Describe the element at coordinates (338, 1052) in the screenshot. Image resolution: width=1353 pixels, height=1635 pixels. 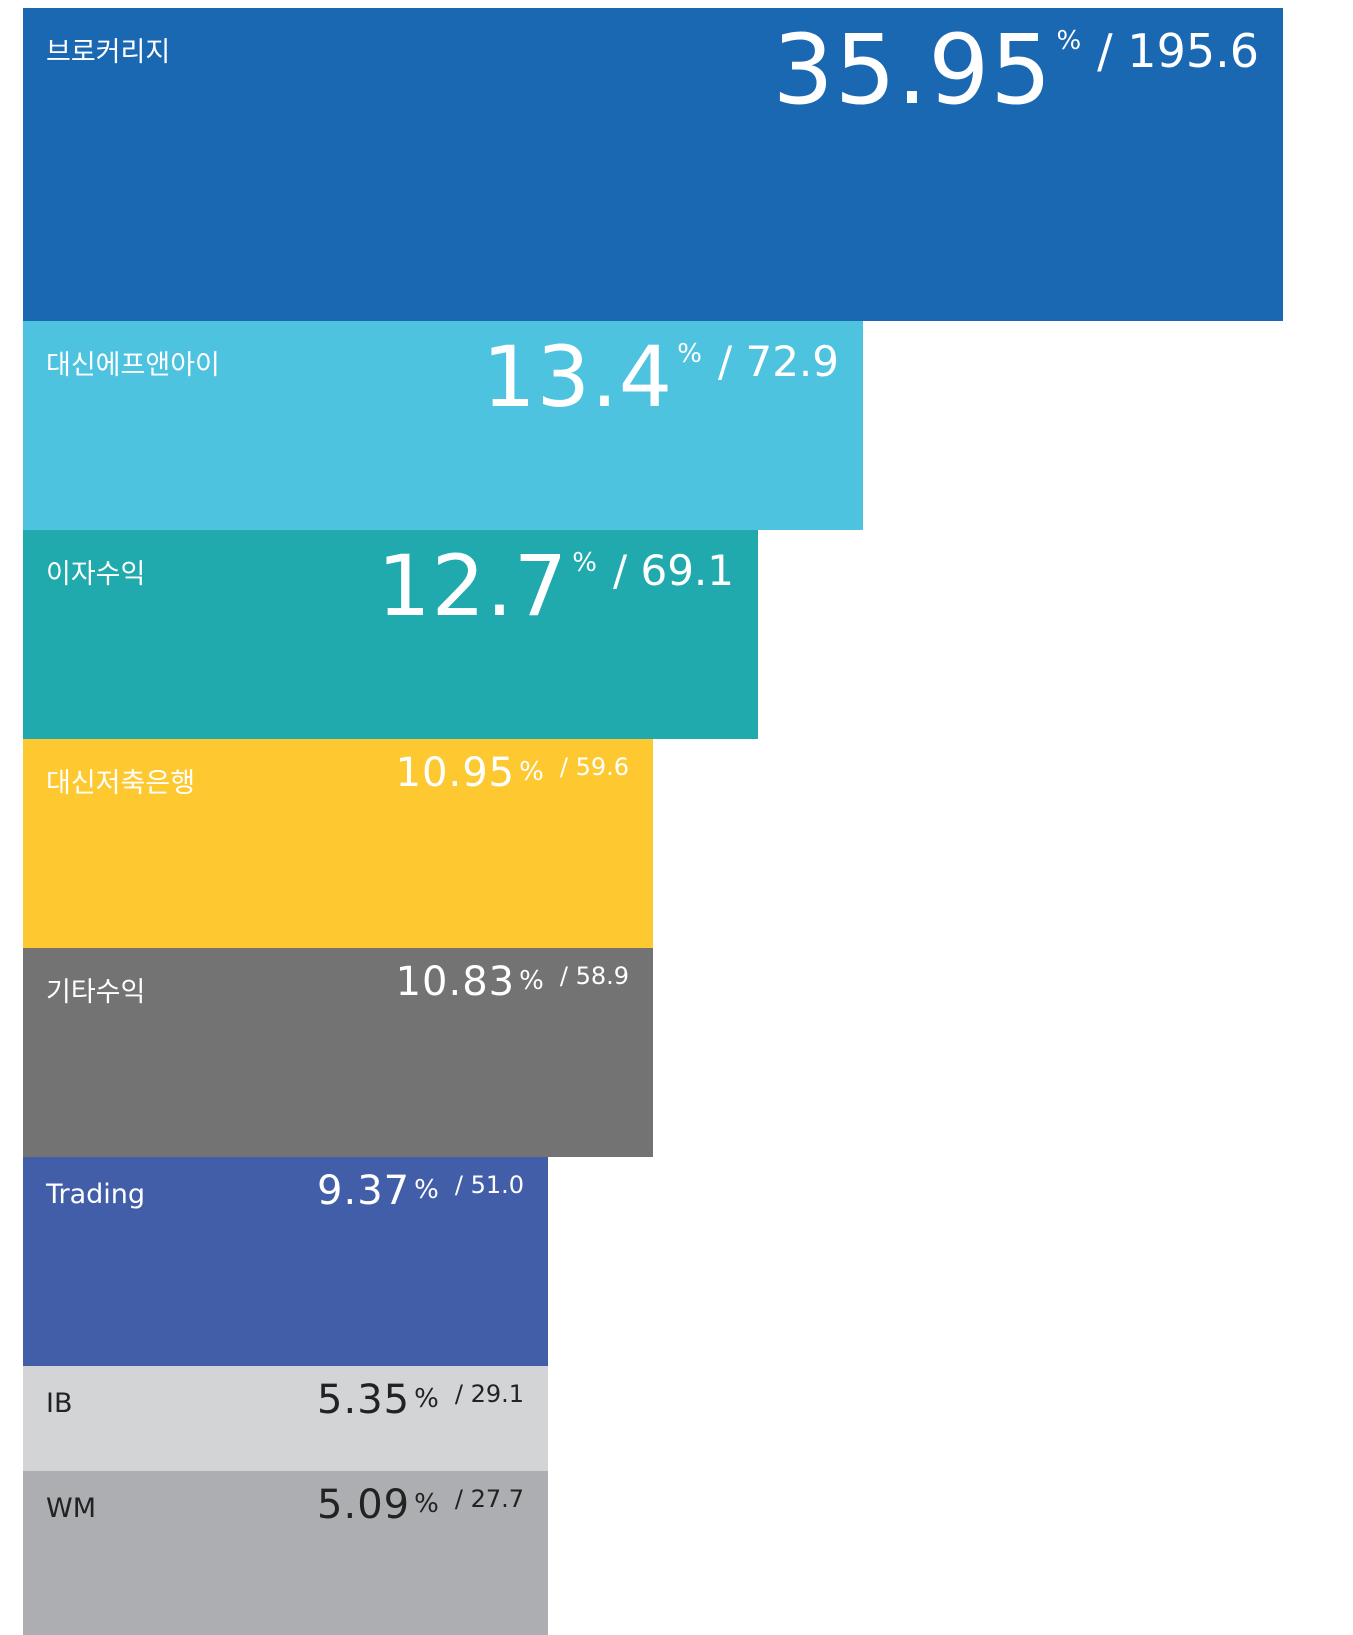
I see `segment-row: 기타수익 10.83% / 58.9` at that location.